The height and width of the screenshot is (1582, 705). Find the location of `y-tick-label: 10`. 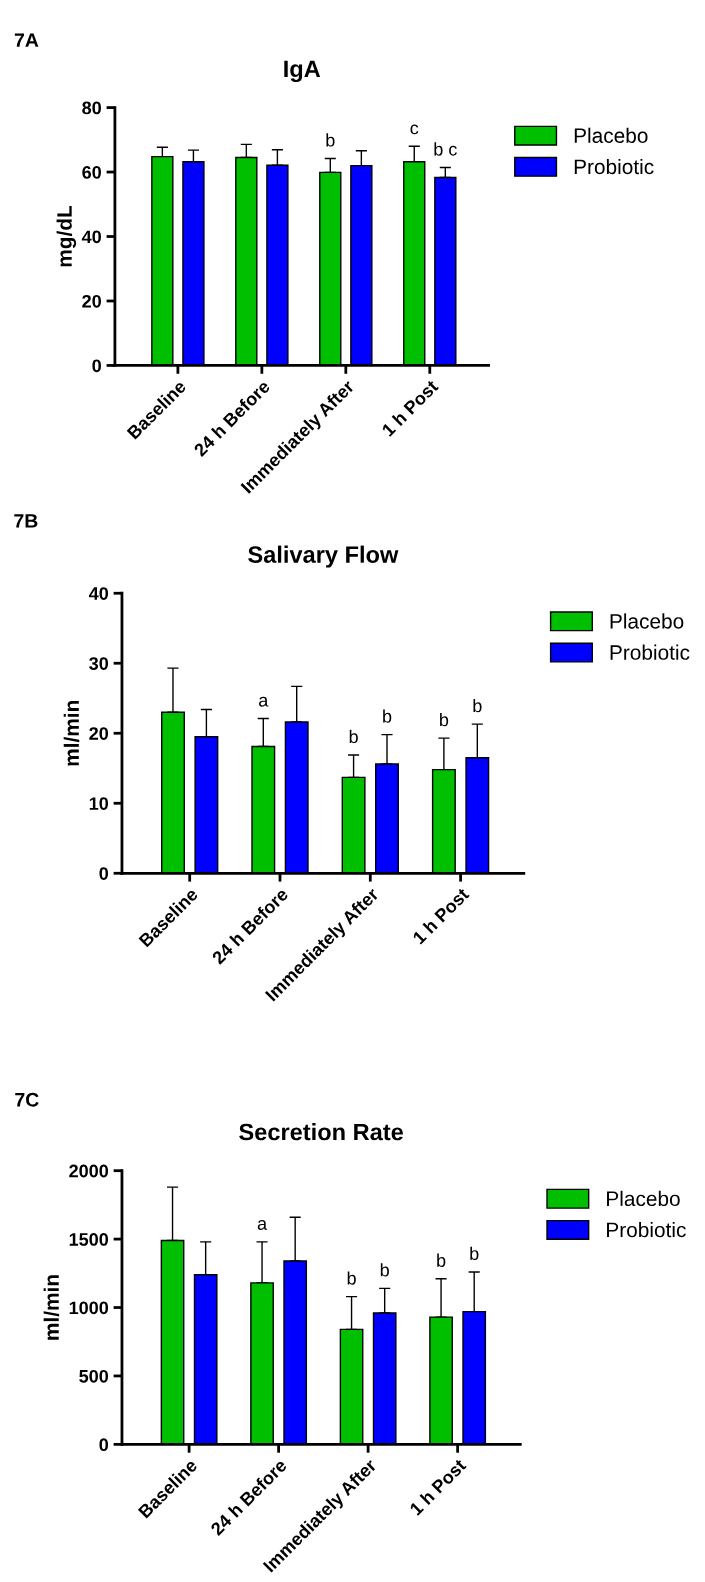

y-tick-label: 10 is located at coordinates (99, 803).